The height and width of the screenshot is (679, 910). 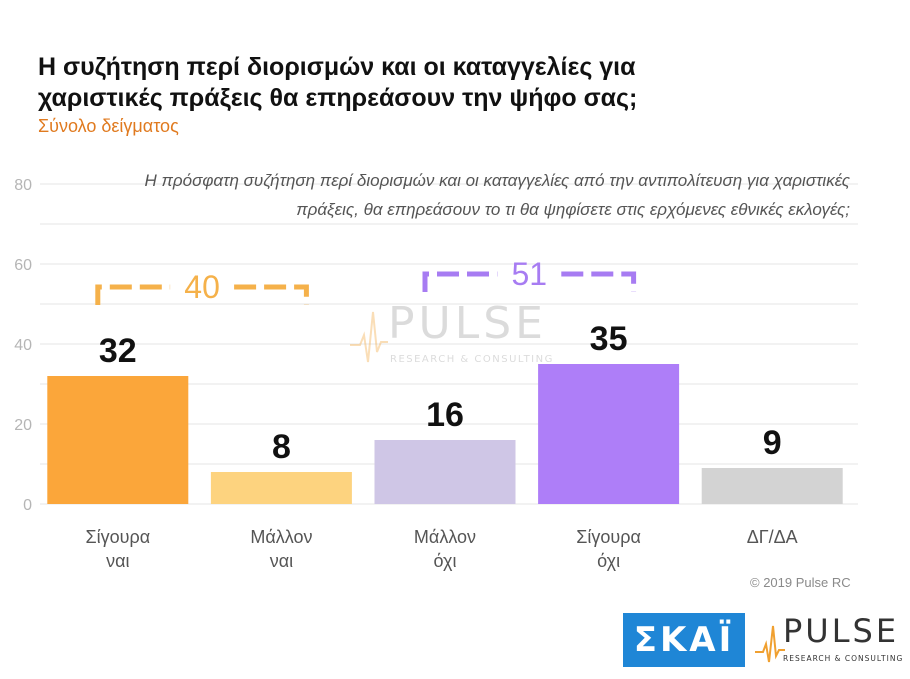 I want to click on bracket-sum-label: 51, so click(x=530, y=274).